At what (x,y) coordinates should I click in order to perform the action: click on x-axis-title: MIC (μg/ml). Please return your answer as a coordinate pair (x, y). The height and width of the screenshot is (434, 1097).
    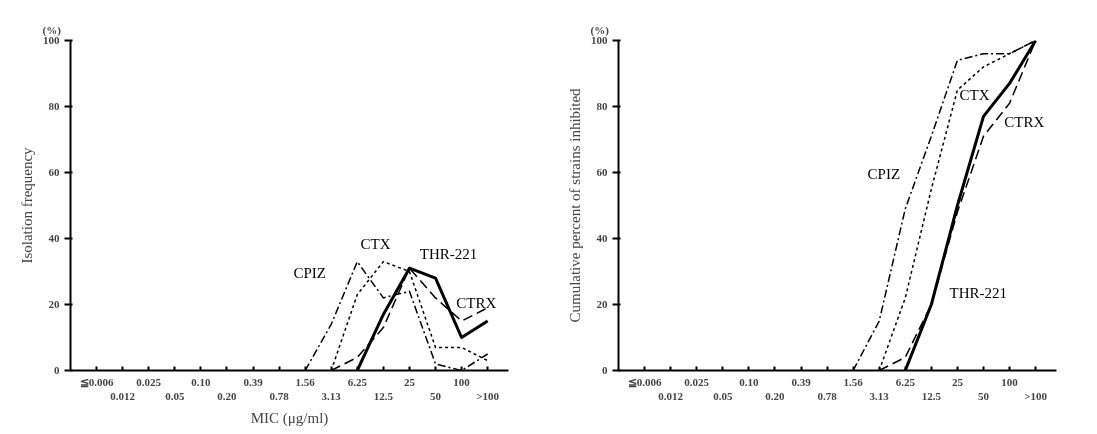
    Looking at the image, I should click on (289, 418).